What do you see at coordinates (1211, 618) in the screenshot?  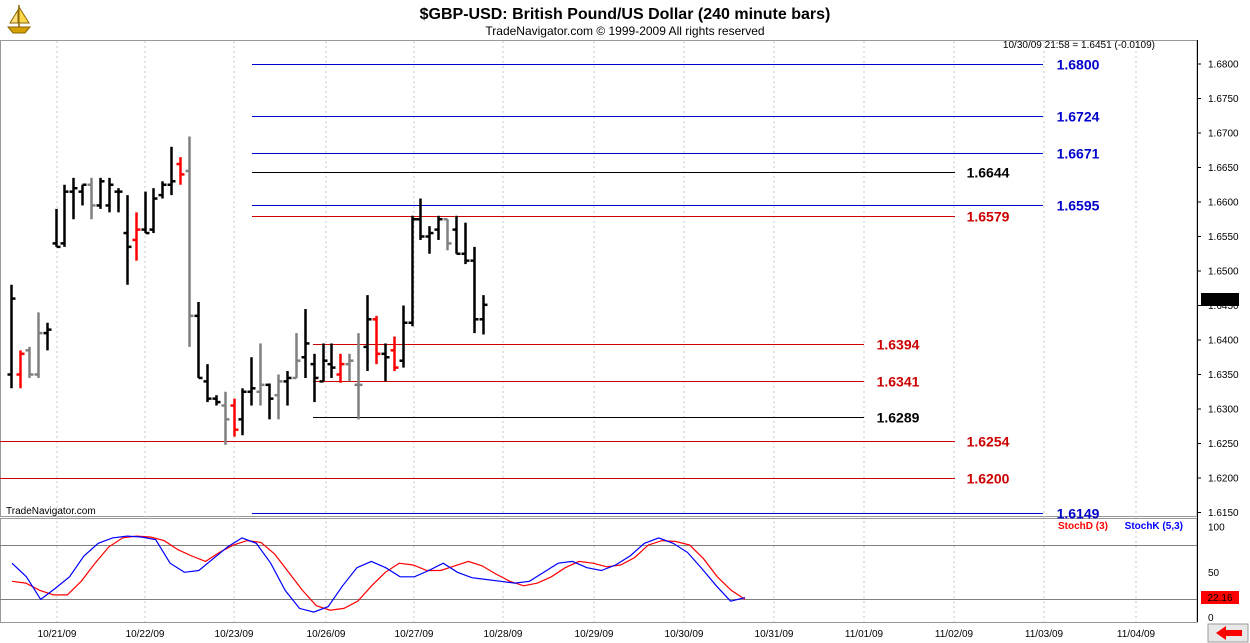 I see `stoch-tick-label: 0` at bounding box center [1211, 618].